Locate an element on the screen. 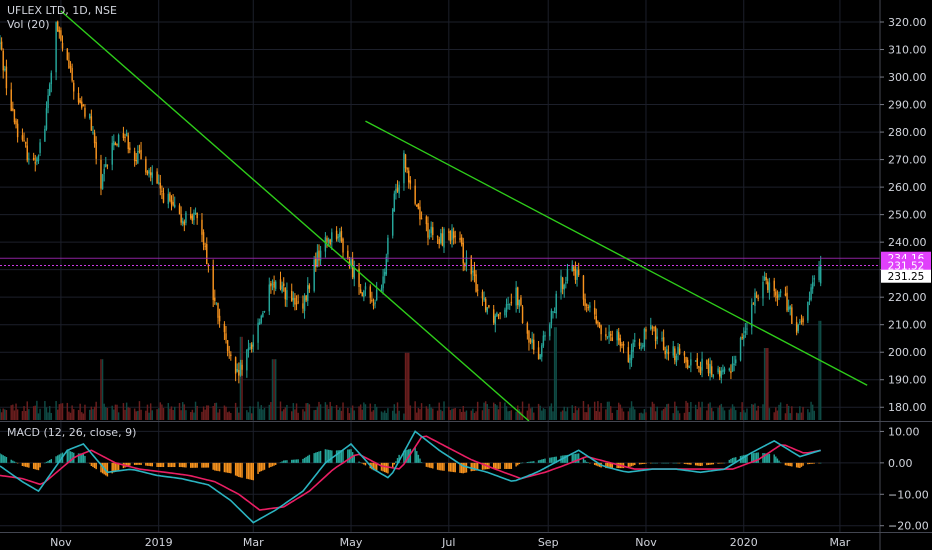  price-tick-label: 260.00 is located at coordinates (907, 187).